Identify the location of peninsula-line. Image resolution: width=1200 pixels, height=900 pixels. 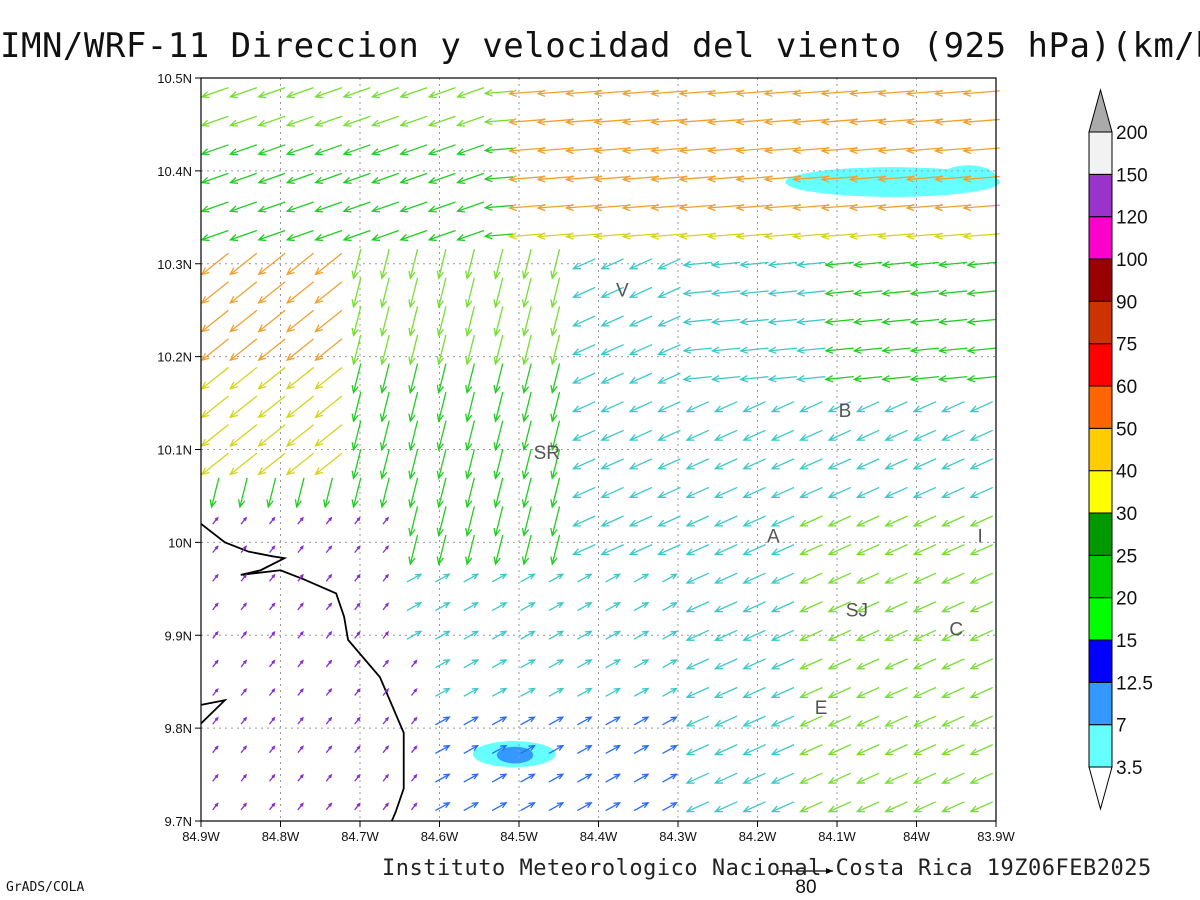
(214, 711).